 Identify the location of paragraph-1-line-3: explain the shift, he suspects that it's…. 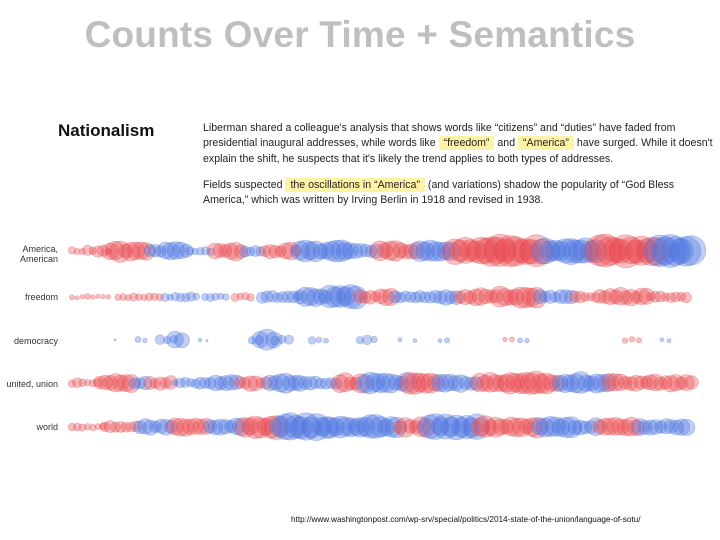
(450, 159).